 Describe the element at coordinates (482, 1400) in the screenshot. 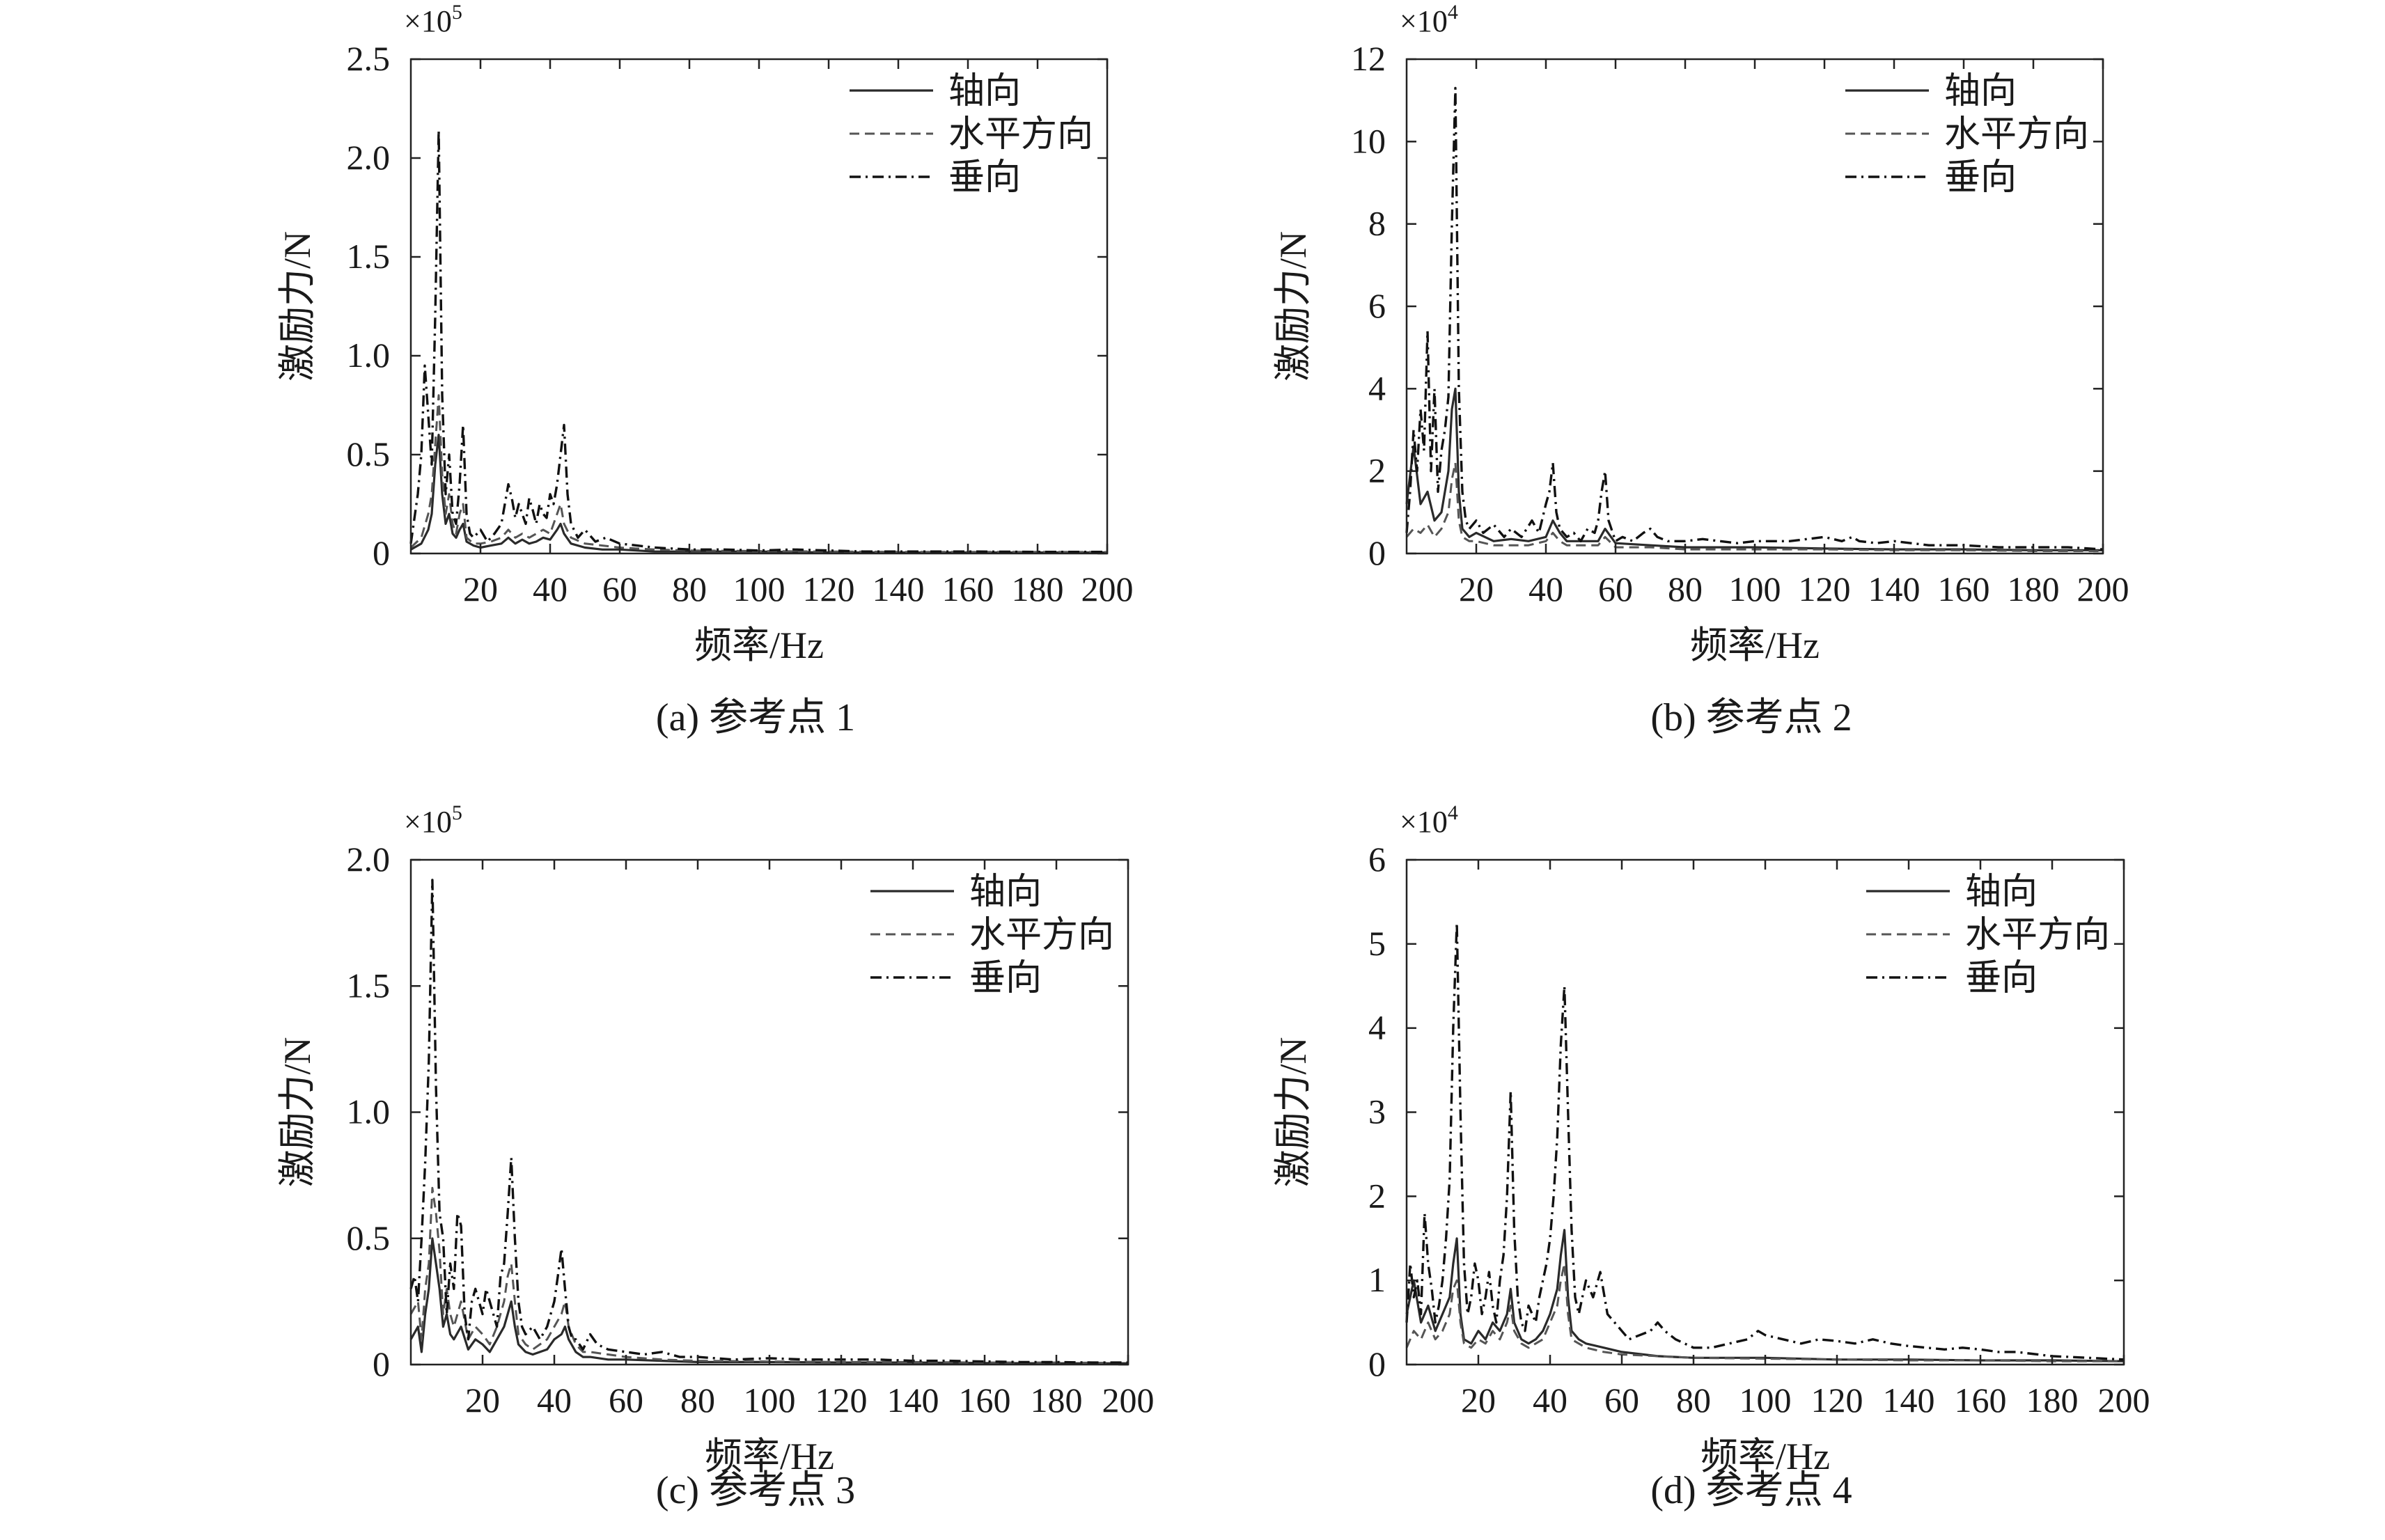

I see `x-tick-label: 20` at that location.